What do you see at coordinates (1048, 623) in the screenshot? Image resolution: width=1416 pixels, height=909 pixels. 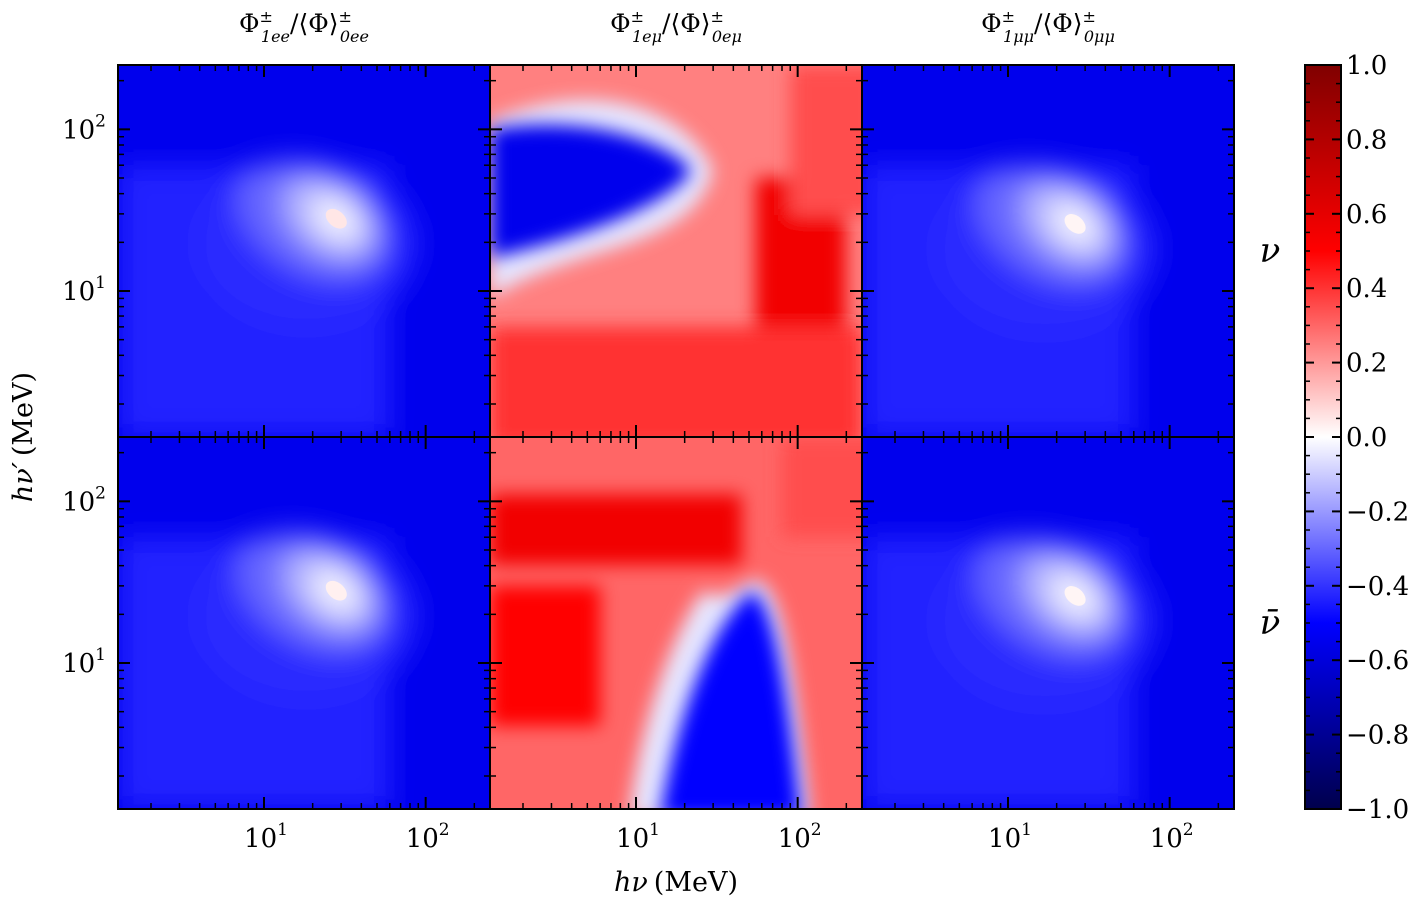 I see `heatmap-panel-nubar-mumu` at bounding box center [1048, 623].